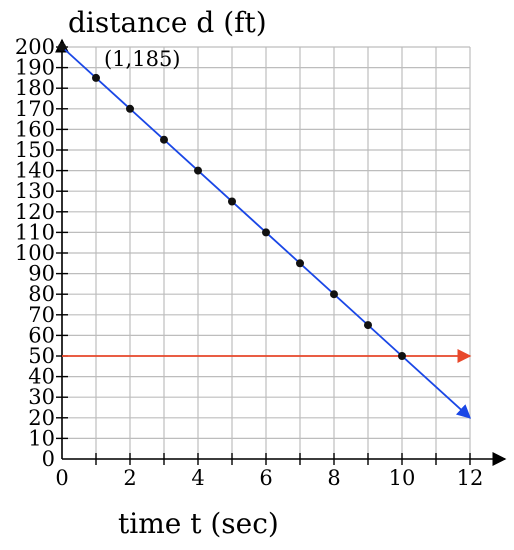  Describe the element at coordinates (35, 150) in the screenshot. I see `y-tick-label-150: 150` at that location.